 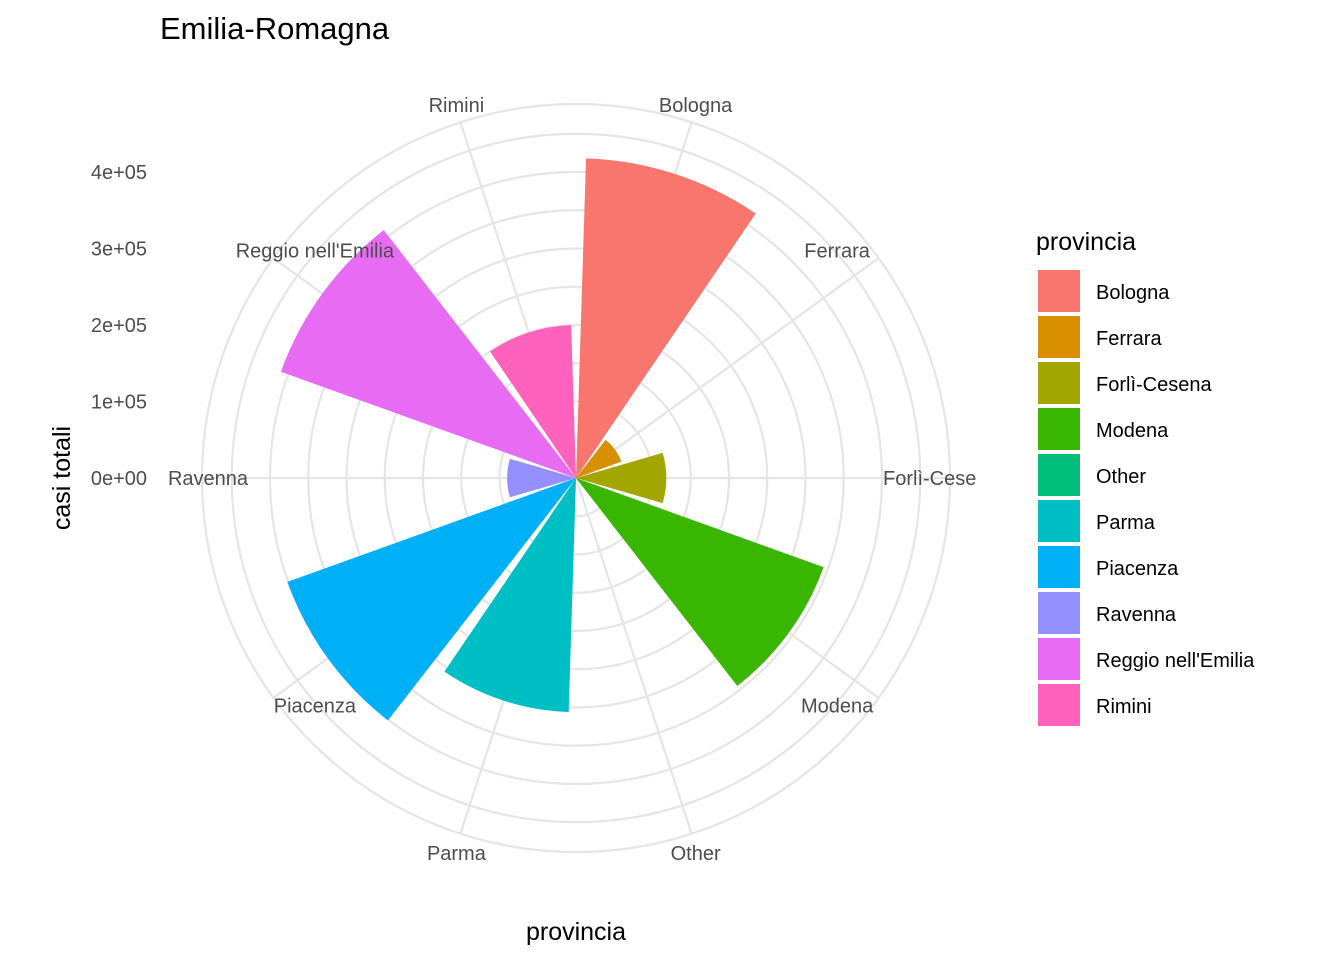 What do you see at coordinates (275, 28) in the screenshot?
I see `chart-title: Emilia-Romagna` at bounding box center [275, 28].